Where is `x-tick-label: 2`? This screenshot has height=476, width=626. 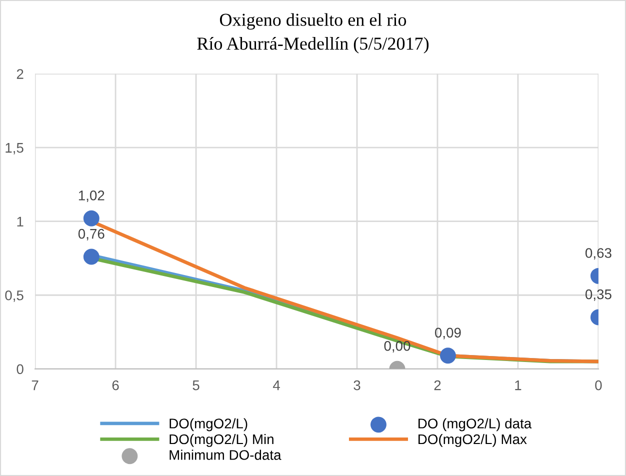 x-tick-label: 2 is located at coordinates (437, 385).